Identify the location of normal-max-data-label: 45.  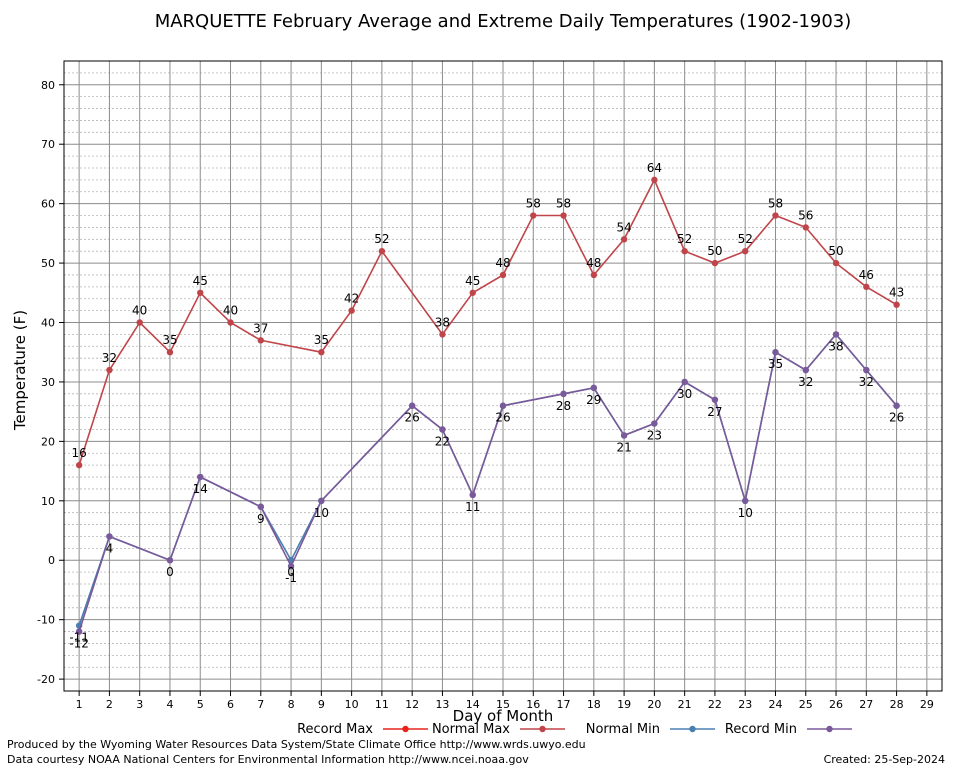
(472, 281).